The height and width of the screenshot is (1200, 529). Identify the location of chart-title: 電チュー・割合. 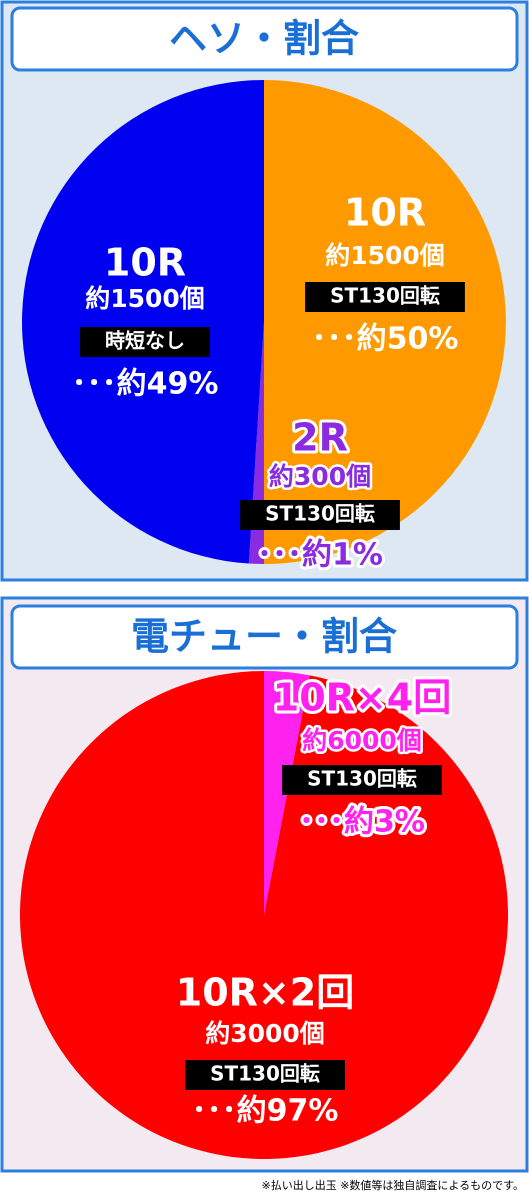
(264, 637).